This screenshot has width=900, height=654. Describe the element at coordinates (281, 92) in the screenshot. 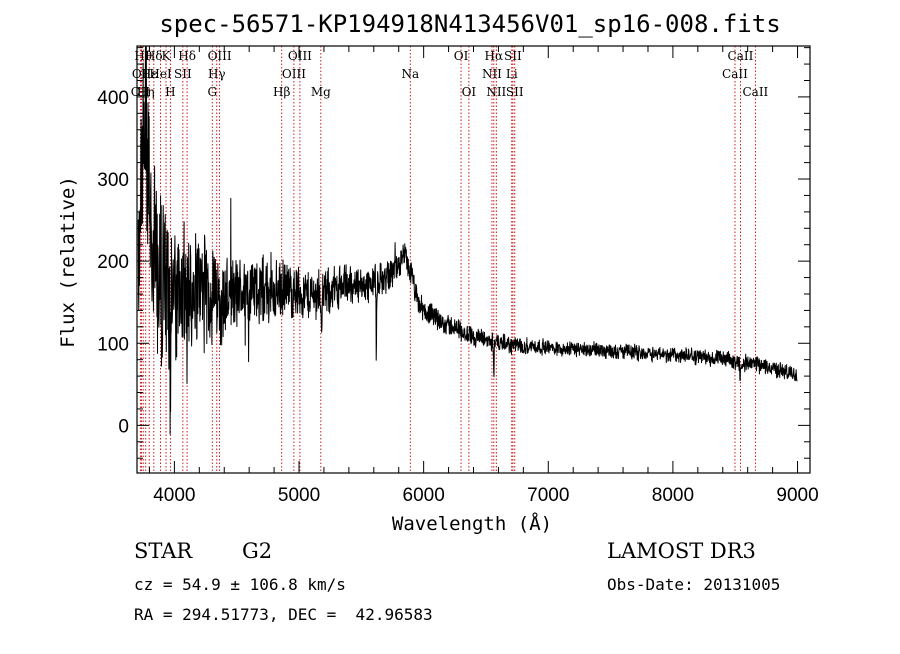

I see `spectral-line-label: Hβ` at that location.